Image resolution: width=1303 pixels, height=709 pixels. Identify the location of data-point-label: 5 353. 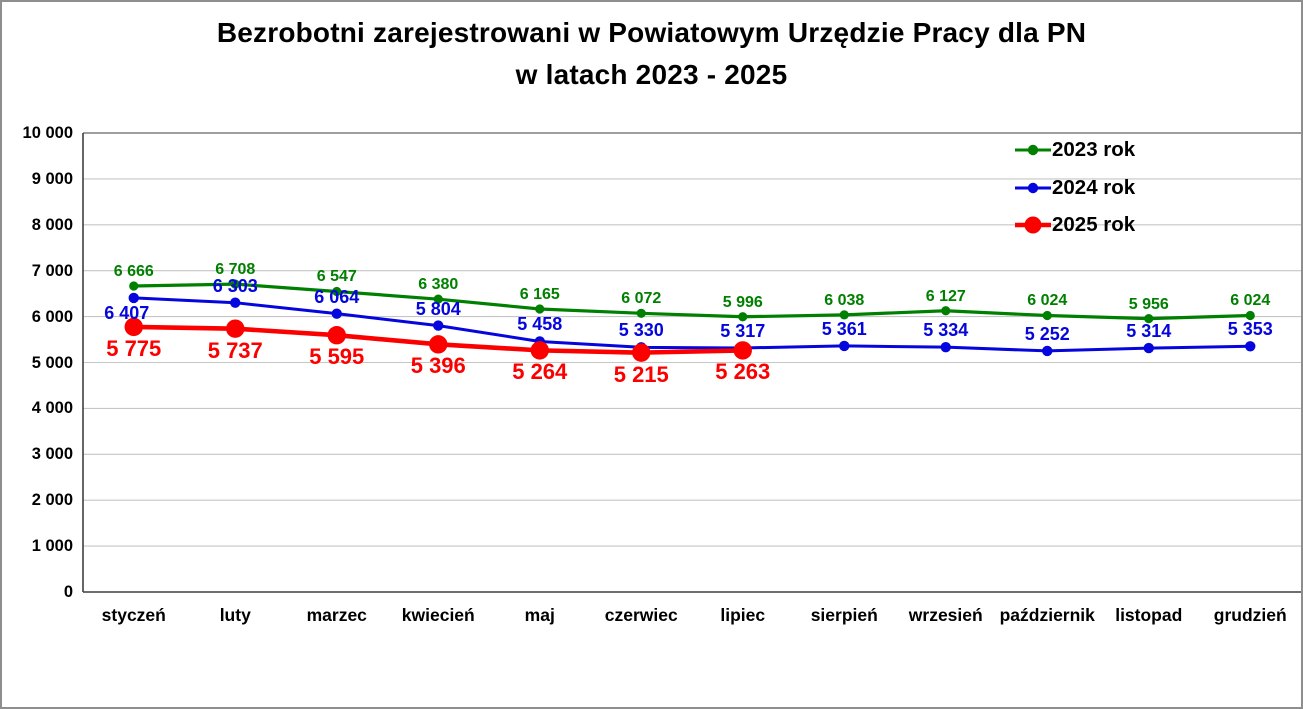
(1250, 329).